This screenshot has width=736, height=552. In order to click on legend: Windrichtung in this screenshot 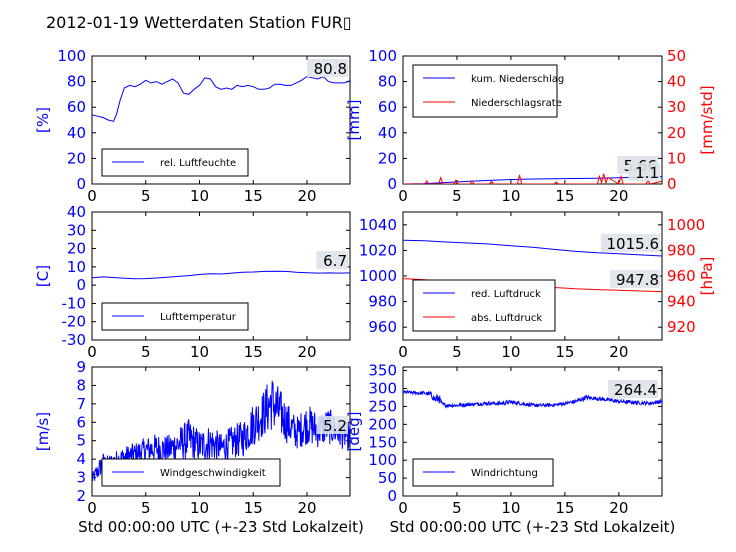, I will do `click(483, 472)`.